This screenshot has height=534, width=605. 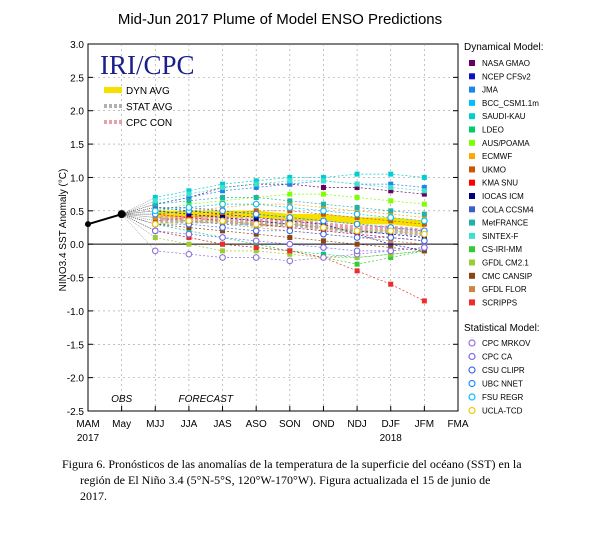 What do you see at coordinates (500, 183) in the screenshot?
I see `dyn-legend-label: KMA SNU` at bounding box center [500, 183].